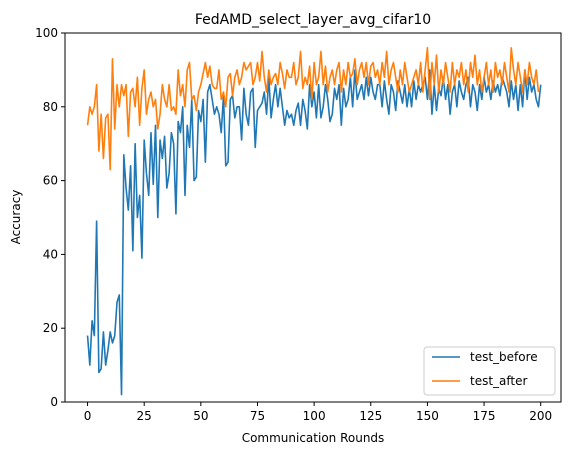  Describe the element at coordinates (314, 416) in the screenshot. I see `x-tick-label: 100` at that location.